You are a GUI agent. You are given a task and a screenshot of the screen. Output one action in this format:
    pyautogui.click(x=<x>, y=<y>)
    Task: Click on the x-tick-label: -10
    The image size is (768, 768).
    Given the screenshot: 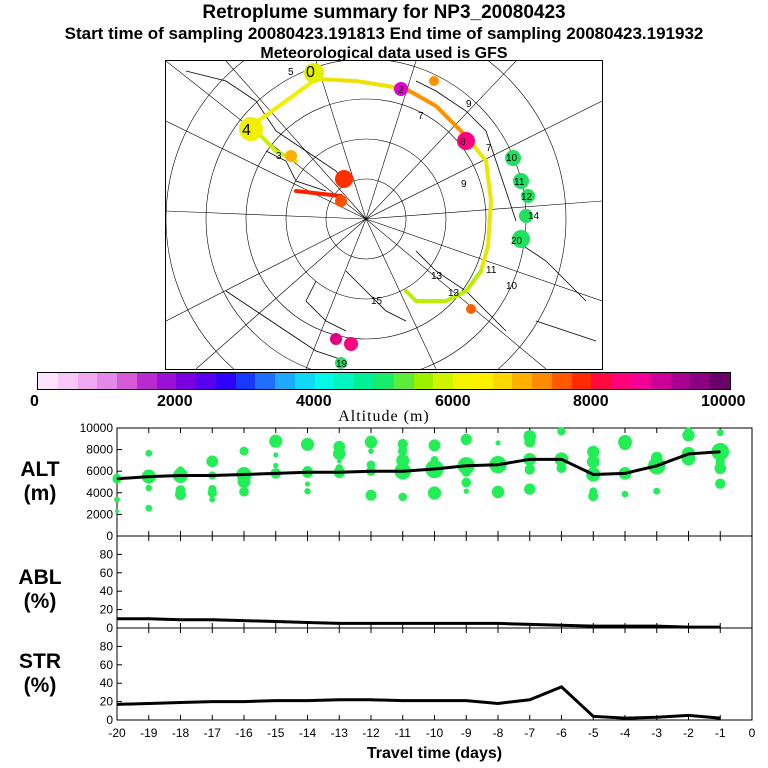 What is the action you would take?
    pyautogui.click(x=435, y=733)
    